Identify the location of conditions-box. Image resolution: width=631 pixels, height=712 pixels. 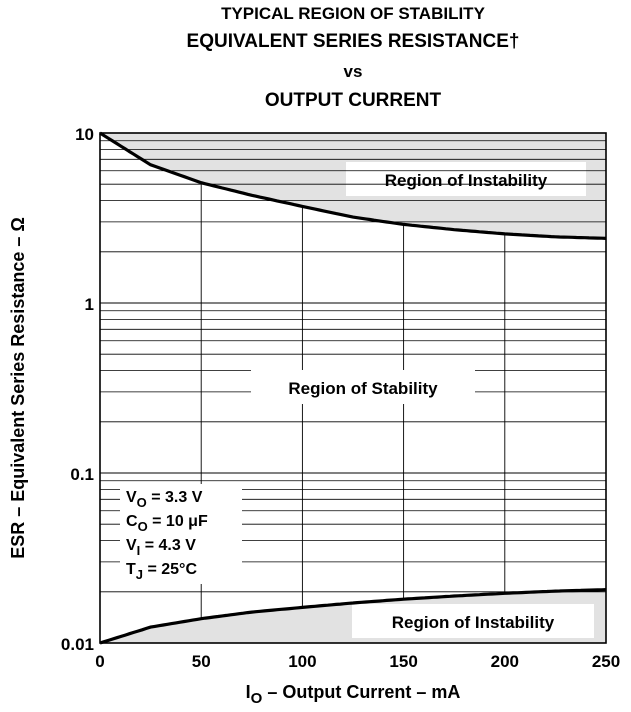
(181, 534).